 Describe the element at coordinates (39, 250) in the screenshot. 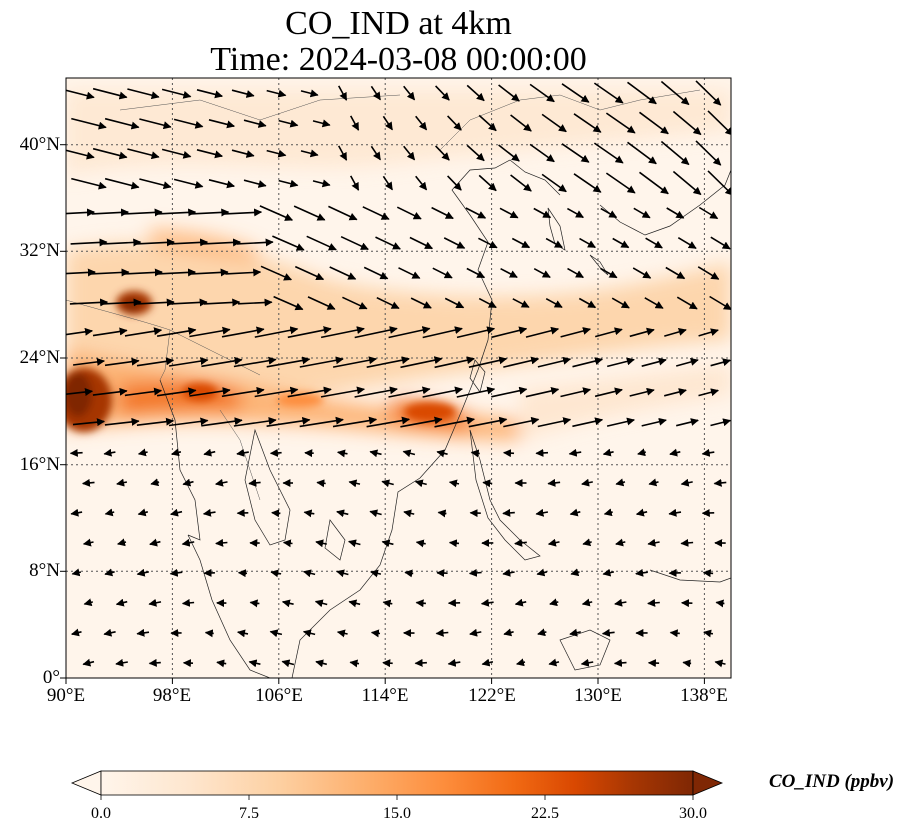

I see `lat-tick-label: 32°N` at that location.